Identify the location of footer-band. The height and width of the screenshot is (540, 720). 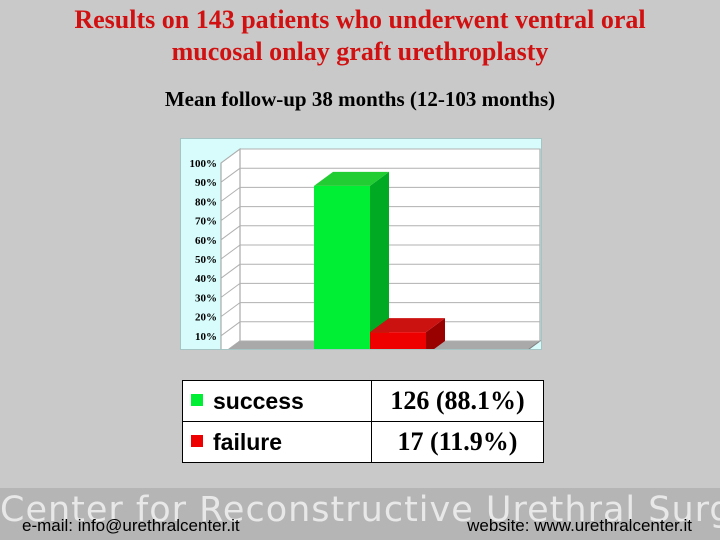
(360, 514).